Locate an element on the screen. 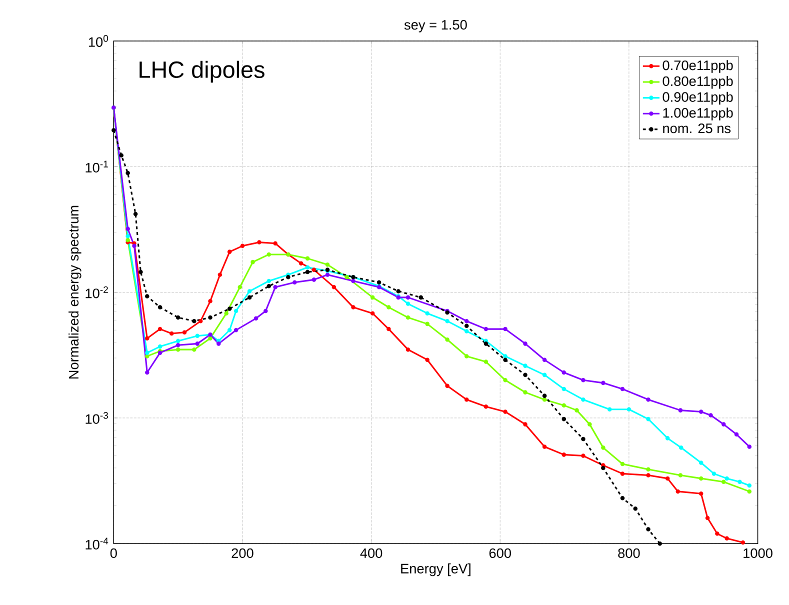 This screenshot has width=789, height=605. y-tick-label: 10$^{0}$ is located at coordinates (98, 41).